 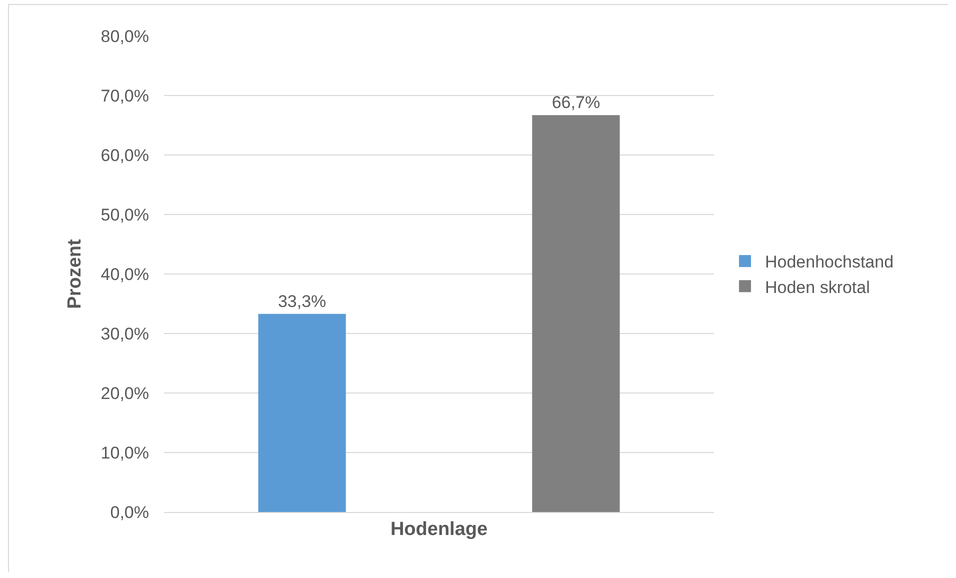 What do you see at coordinates (124, 393) in the screenshot?
I see `y-tick-label: 20,0%` at bounding box center [124, 393].